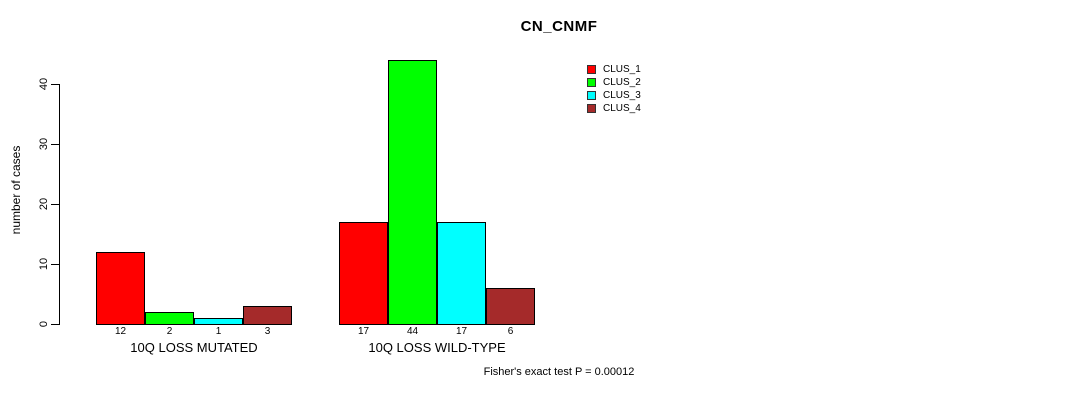  I want to click on legend-label: CLUS_1, so click(622, 69).